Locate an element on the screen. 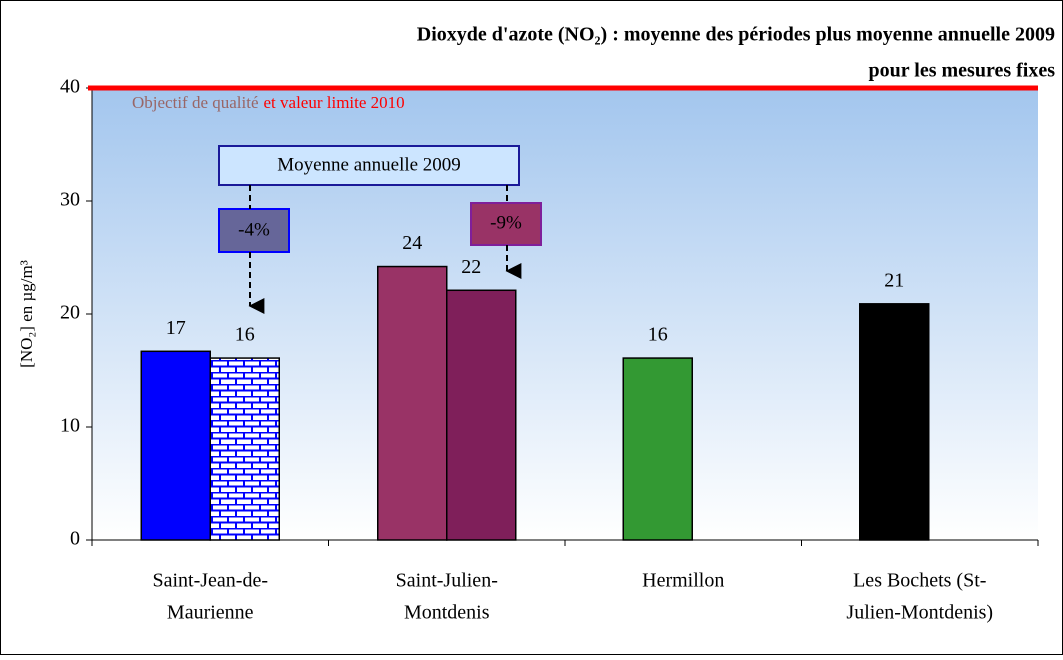  chart-title: pour les mesures fixes is located at coordinates (962, 71).